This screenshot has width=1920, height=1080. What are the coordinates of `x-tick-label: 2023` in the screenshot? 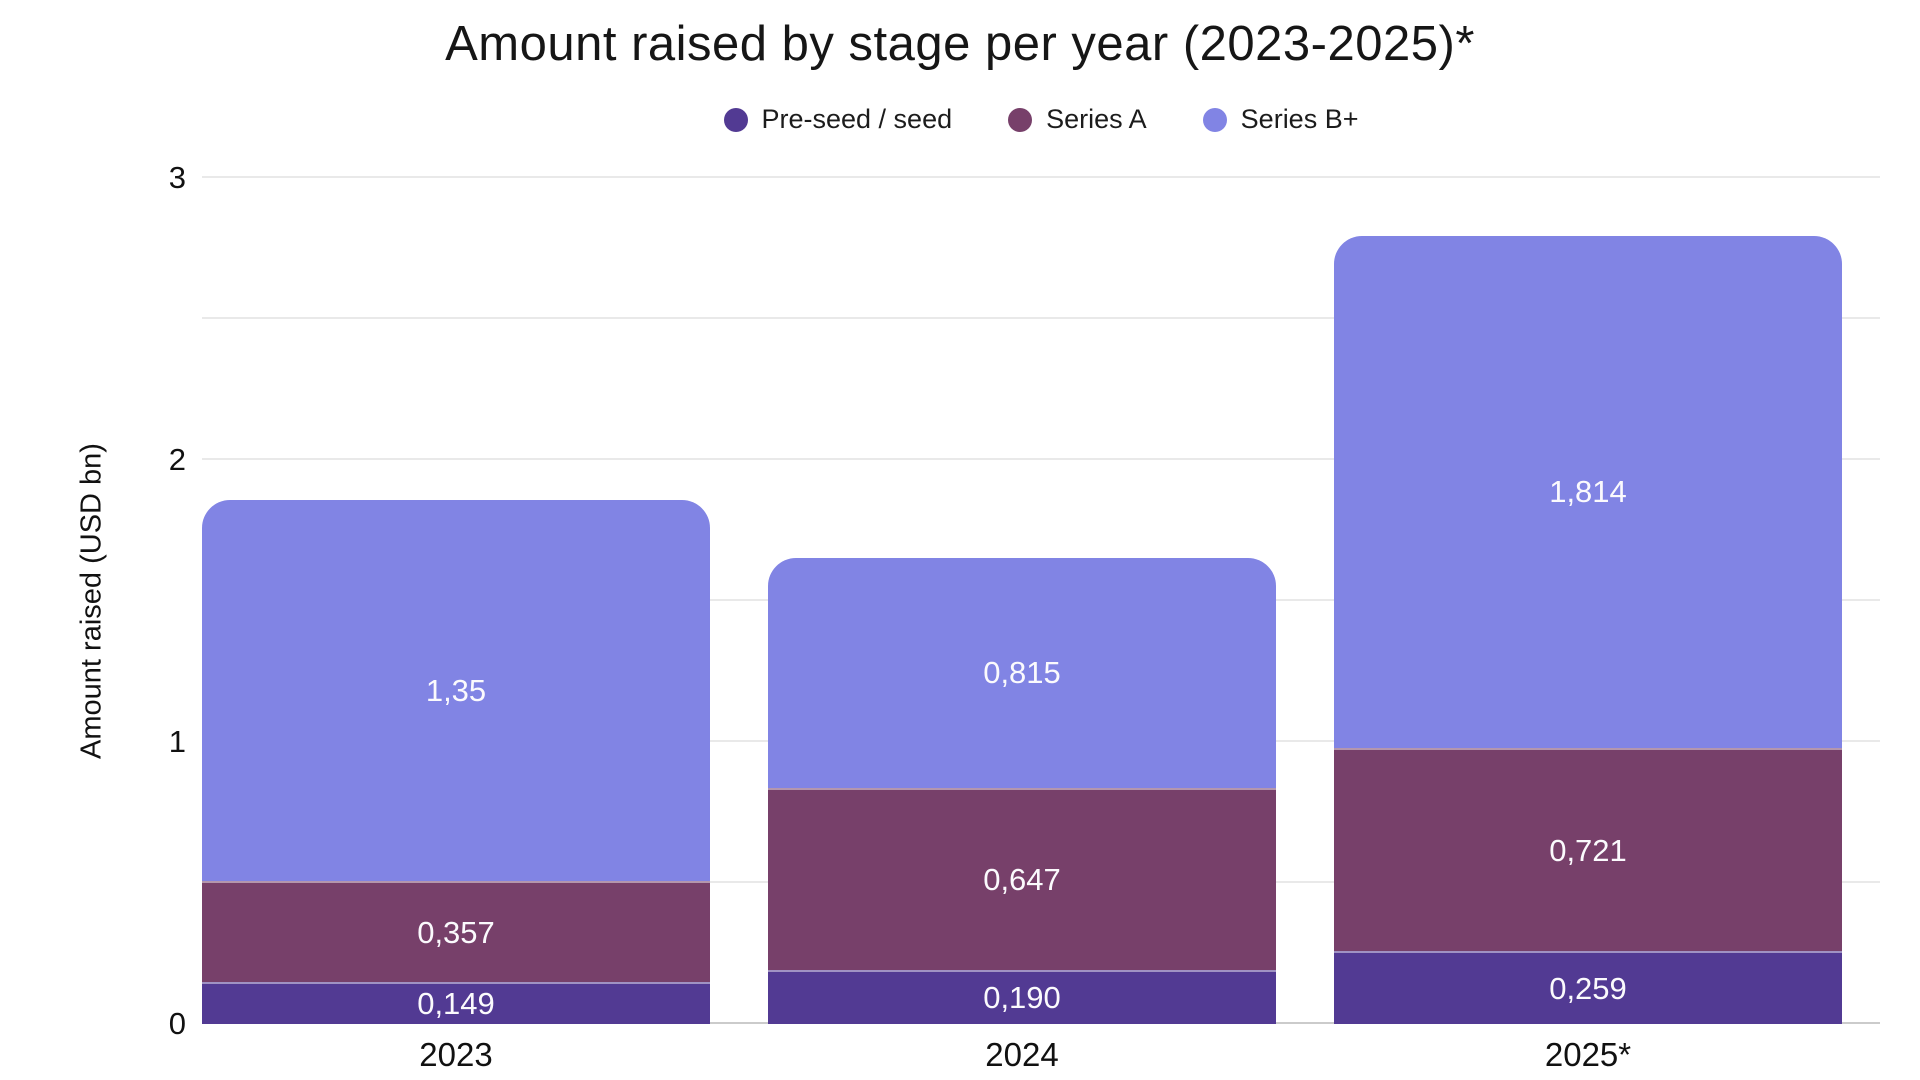 It's located at (456, 1054).